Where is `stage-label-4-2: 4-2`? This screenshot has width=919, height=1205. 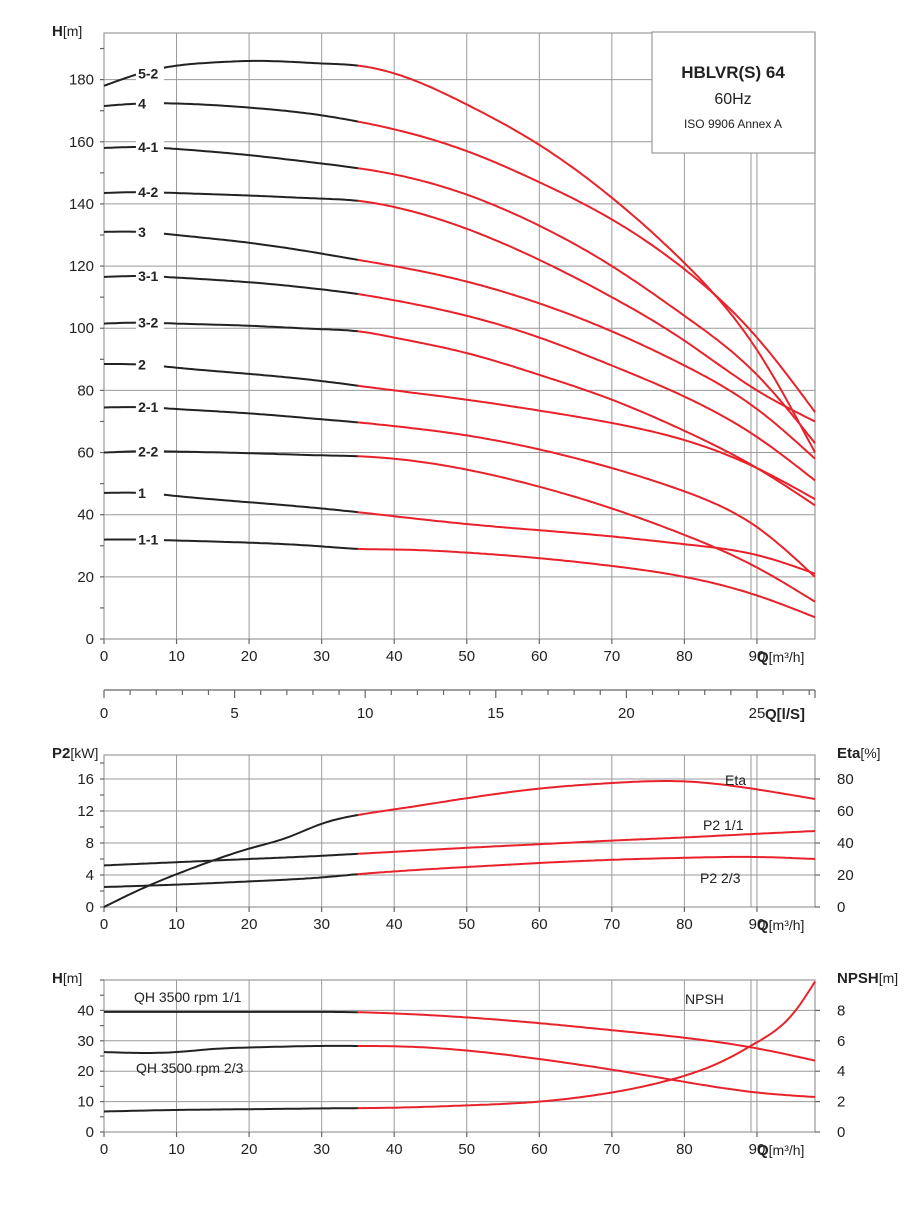
stage-label-4-2: 4-2 is located at coordinates (148, 192).